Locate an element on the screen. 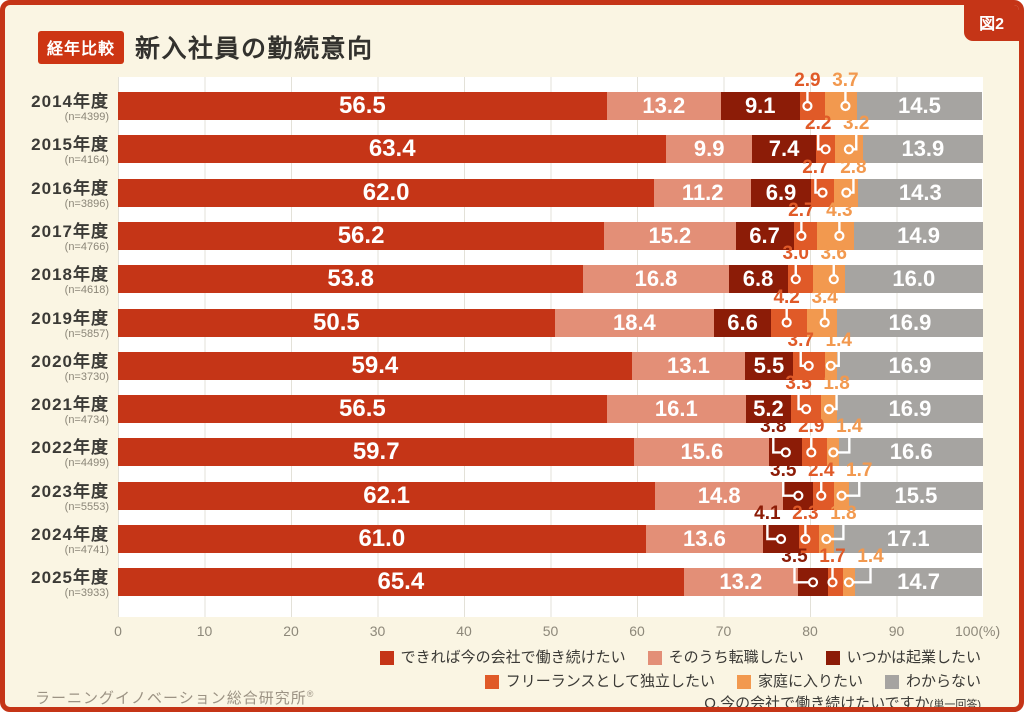 Image resolution: width=1024 pixels, height=712 pixels. bar-segment: 5.5 is located at coordinates (769, 365).